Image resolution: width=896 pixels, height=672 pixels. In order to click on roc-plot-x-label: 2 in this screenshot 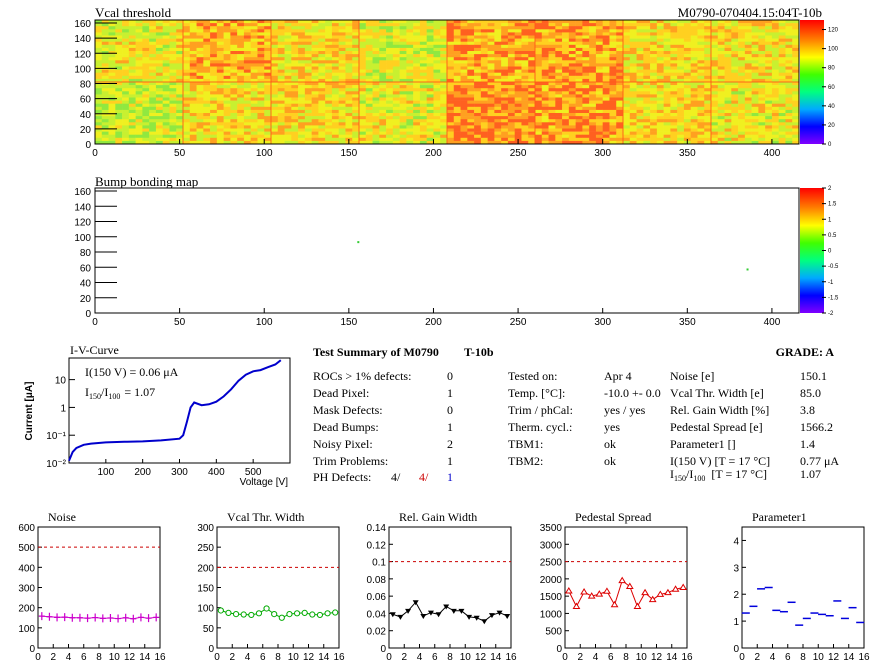, I will do `click(404, 657)`.